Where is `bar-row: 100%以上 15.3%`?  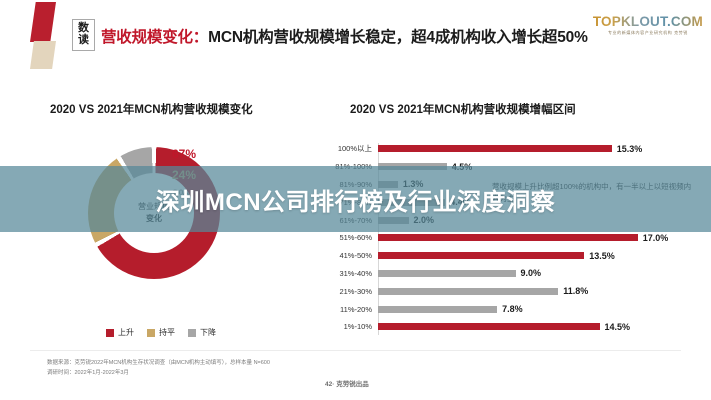 bar-row: 100%以上 15.3% is located at coordinates (516, 149).